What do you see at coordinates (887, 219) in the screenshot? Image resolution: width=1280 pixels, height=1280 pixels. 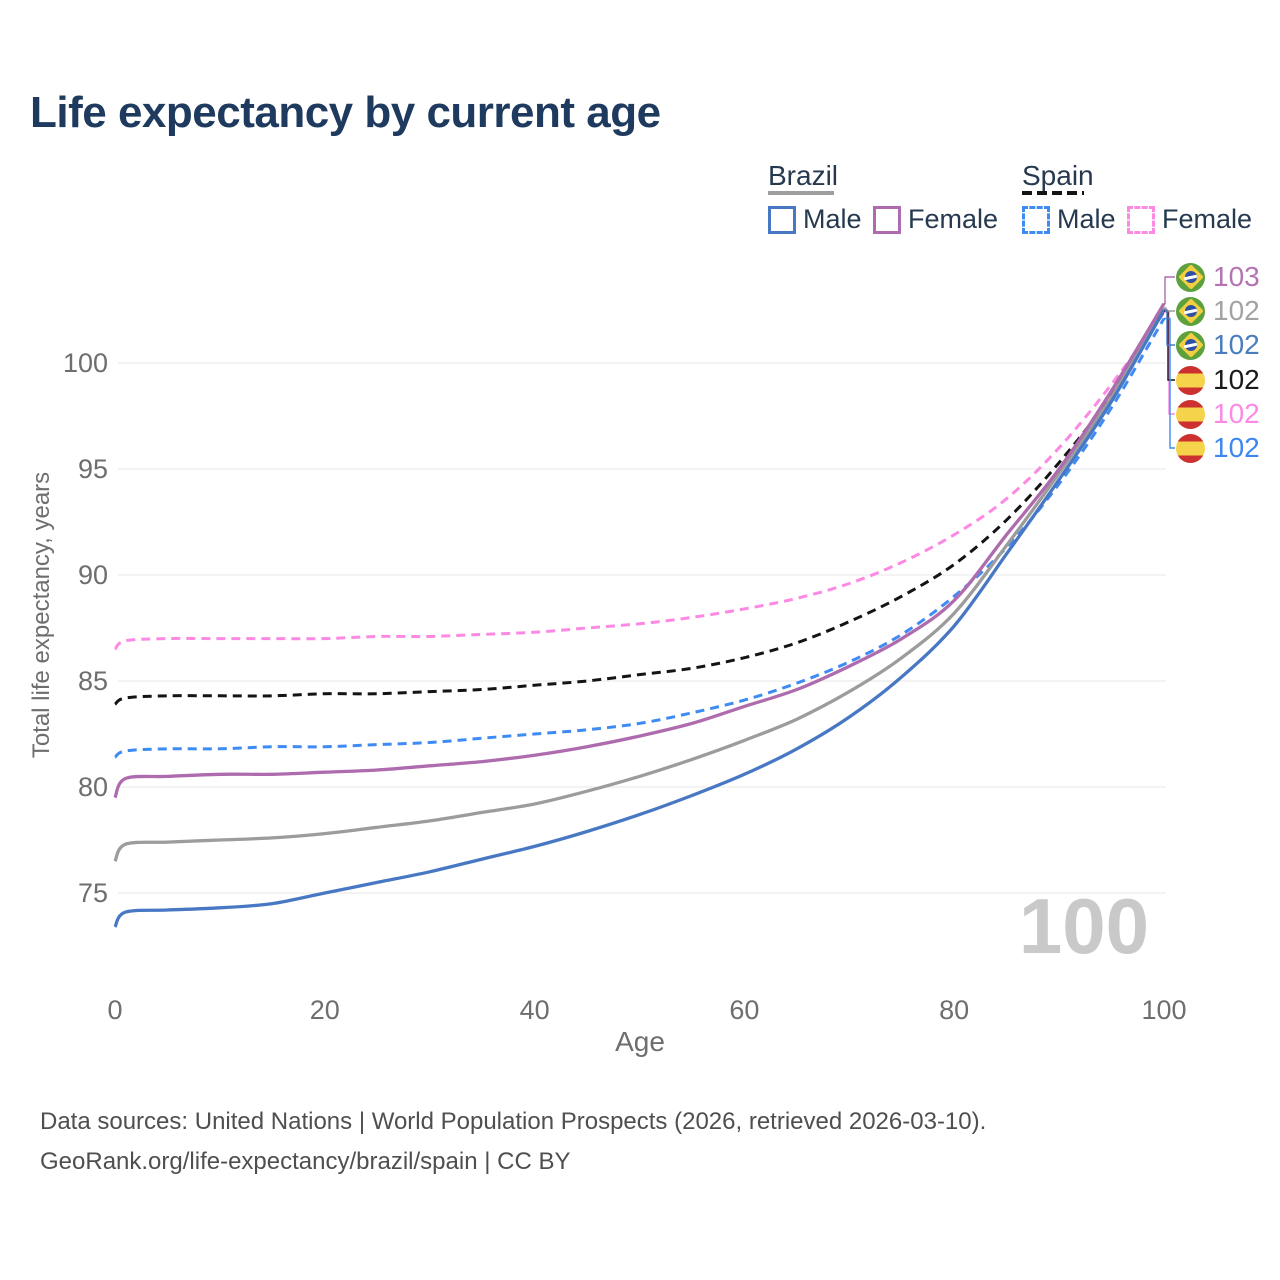 I see `brazil-female-swatch-icon` at bounding box center [887, 219].